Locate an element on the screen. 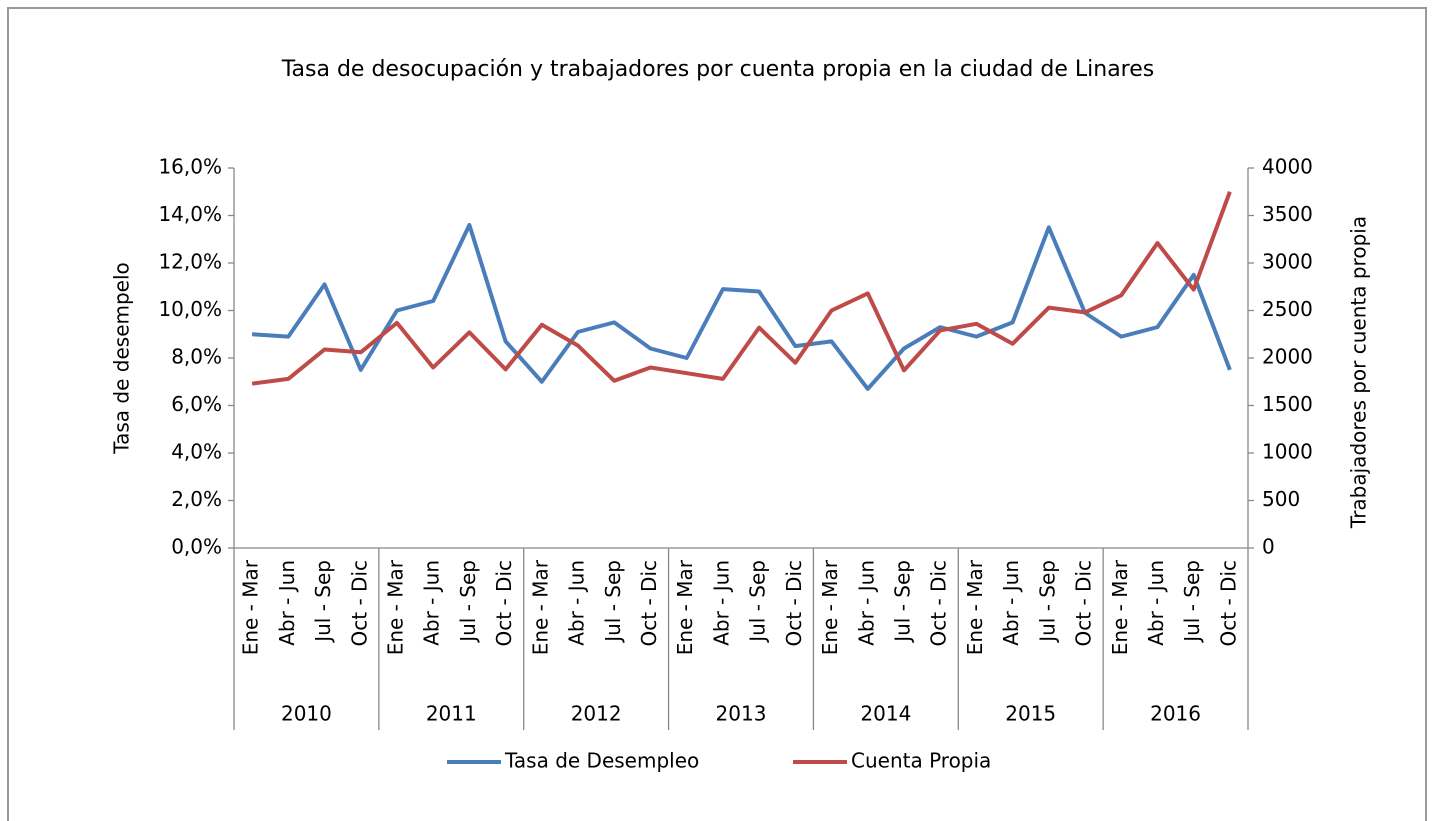 The image size is (1436, 821). y-tick-label: 2,0% is located at coordinates (196, 499).